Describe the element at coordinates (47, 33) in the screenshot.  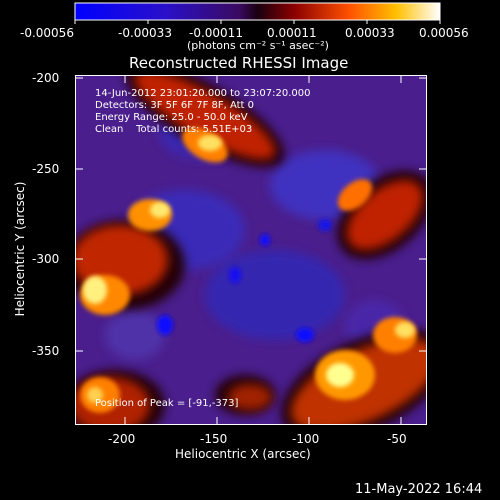
I see `colorbar-tick-label: -0.00056` at that location.